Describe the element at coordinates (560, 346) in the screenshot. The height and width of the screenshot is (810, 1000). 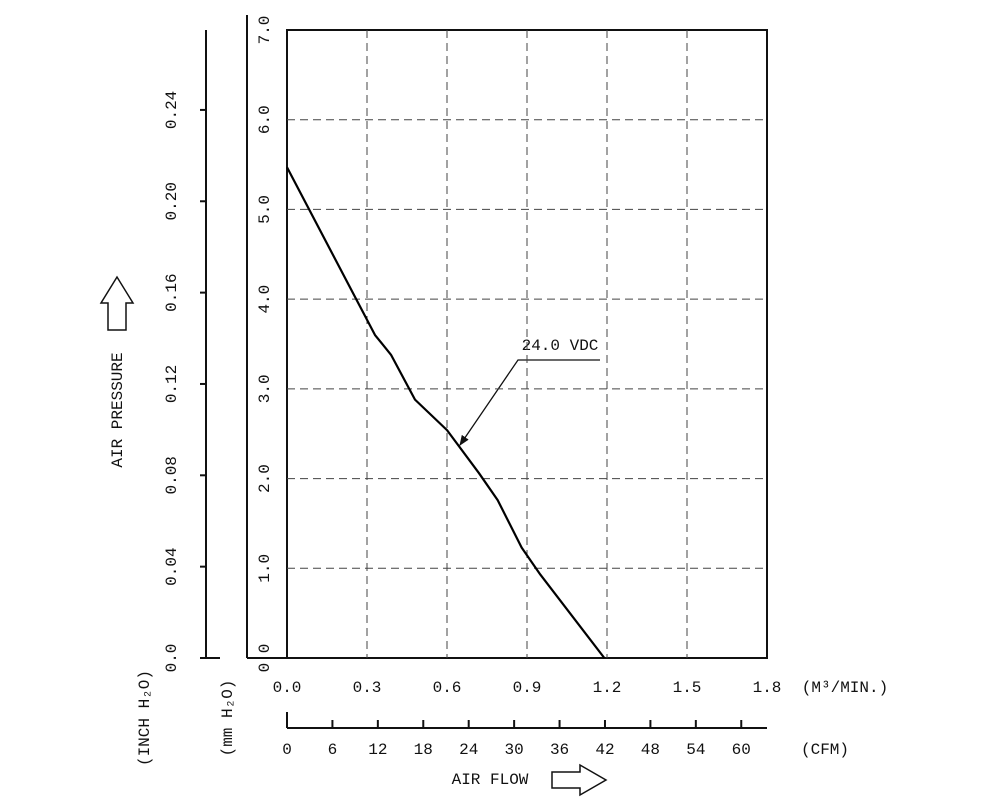
I see `series-annotation: 24.0 VDC` at that location.